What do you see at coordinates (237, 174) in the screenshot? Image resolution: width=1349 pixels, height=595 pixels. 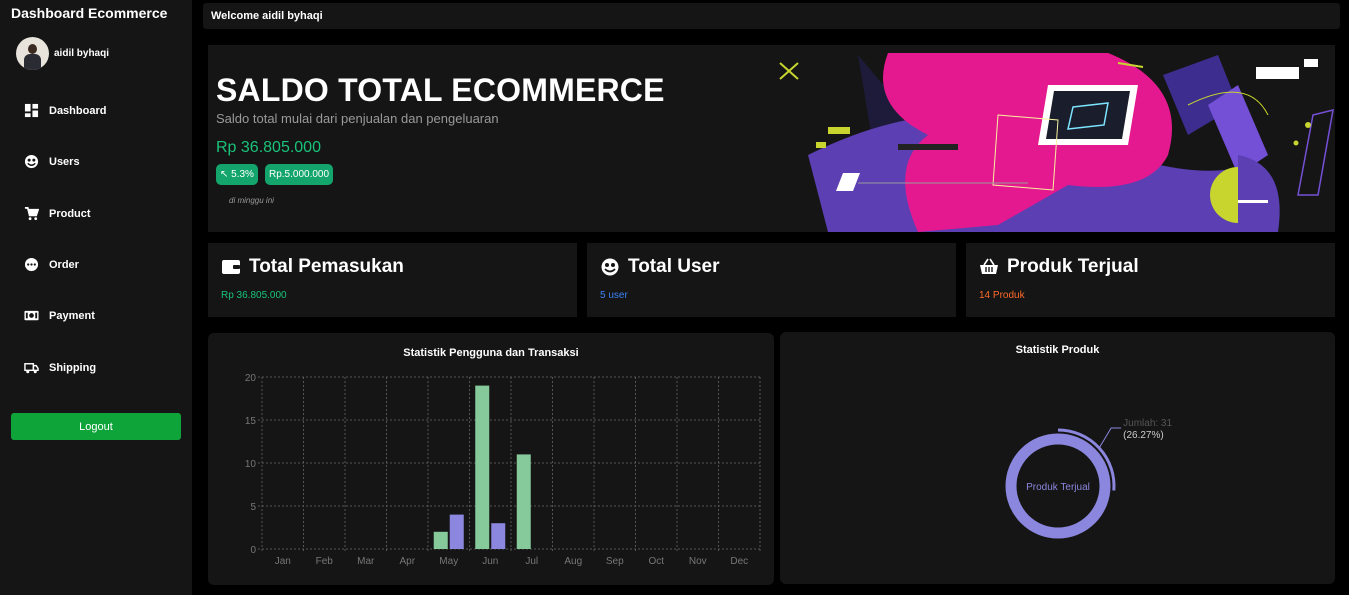 I see `growth-badge: ↖ 5.3%` at bounding box center [237, 174].